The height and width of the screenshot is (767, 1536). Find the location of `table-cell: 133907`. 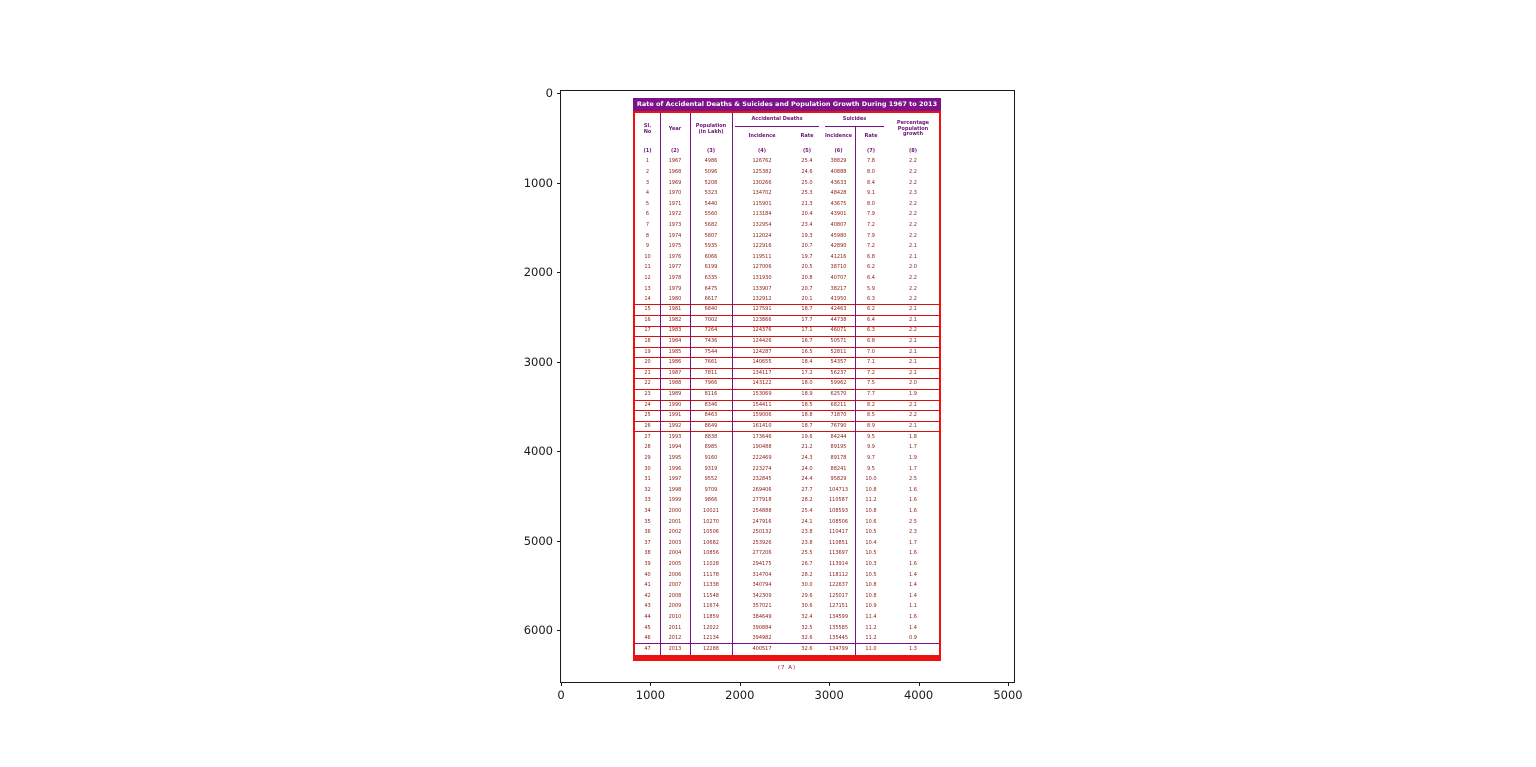

table-cell: 133907 is located at coordinates (762, 288).